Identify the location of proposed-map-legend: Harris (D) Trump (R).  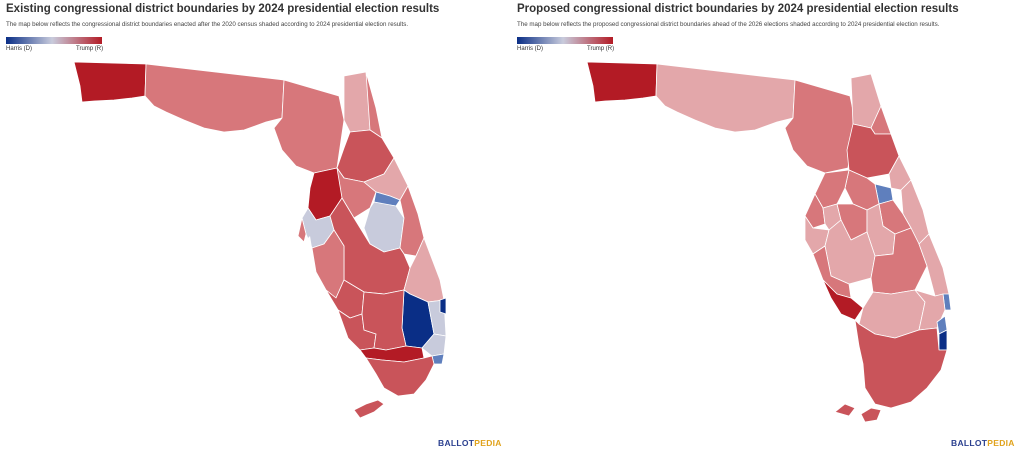
(567, 47).